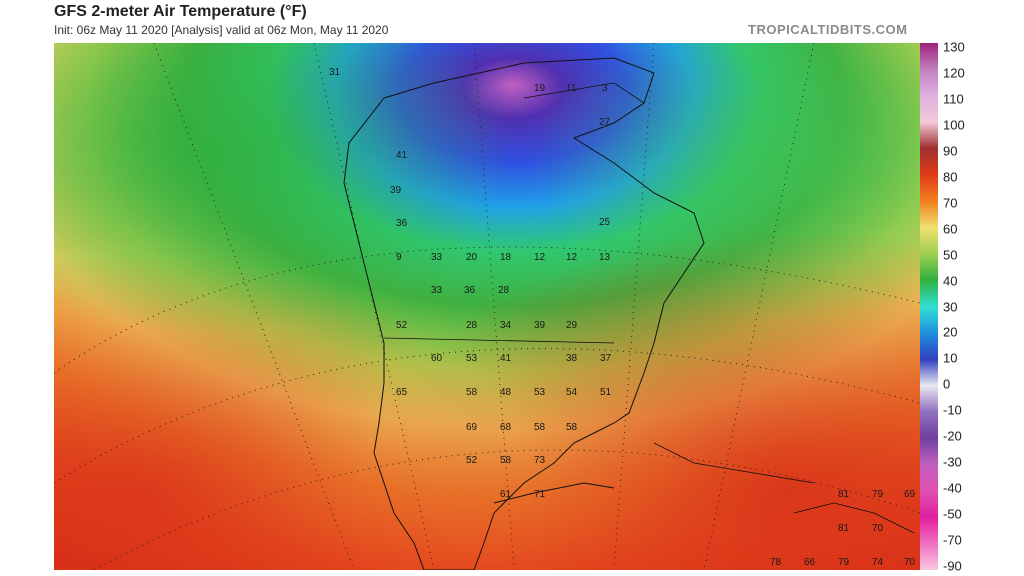  What do you see at coordinates (437, 358) in the screenshot?
I see `temp-label: 60` at bounding box center [437, 358].